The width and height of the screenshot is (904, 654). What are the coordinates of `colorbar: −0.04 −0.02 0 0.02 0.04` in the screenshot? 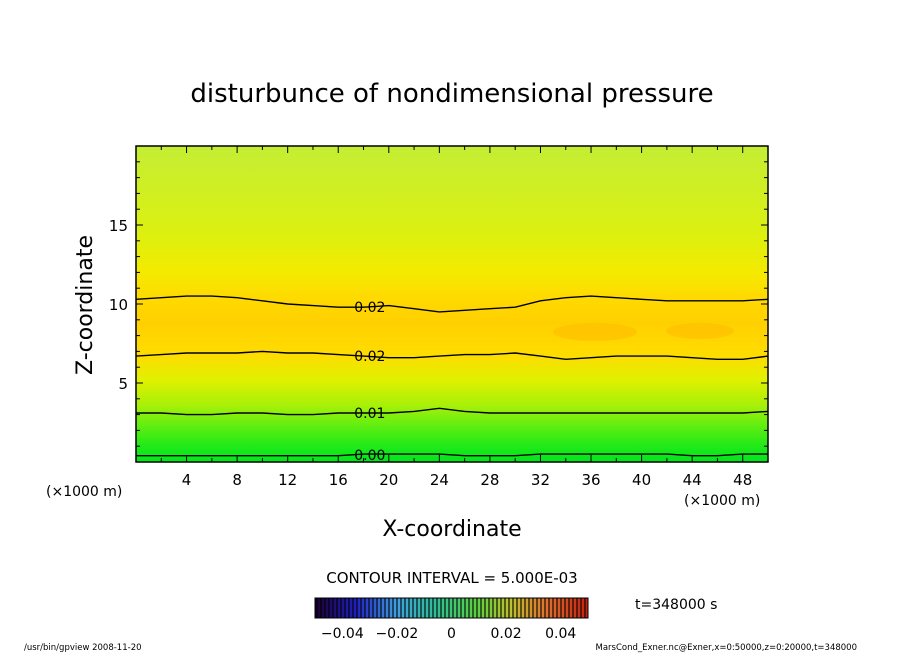 It's located at (451, 619).